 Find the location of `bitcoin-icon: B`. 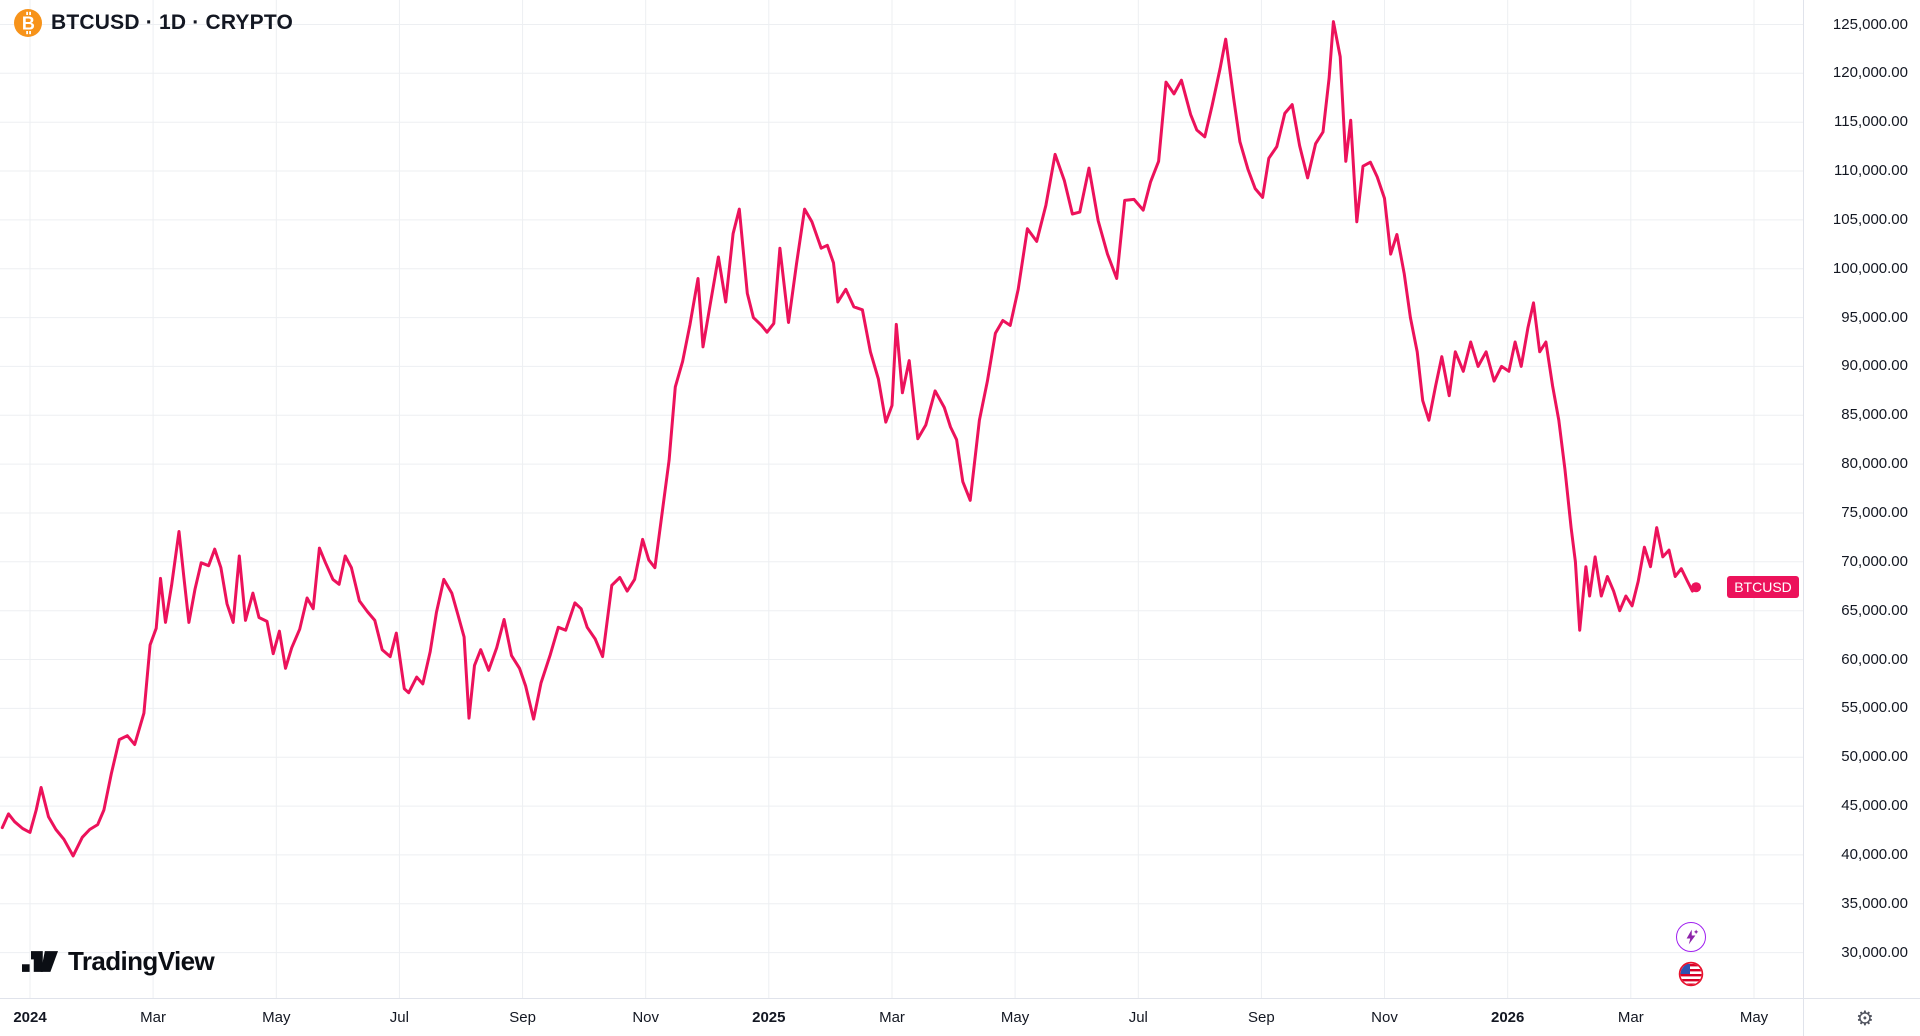

bitcoin-icon: B is located at coordinates (28, 23).